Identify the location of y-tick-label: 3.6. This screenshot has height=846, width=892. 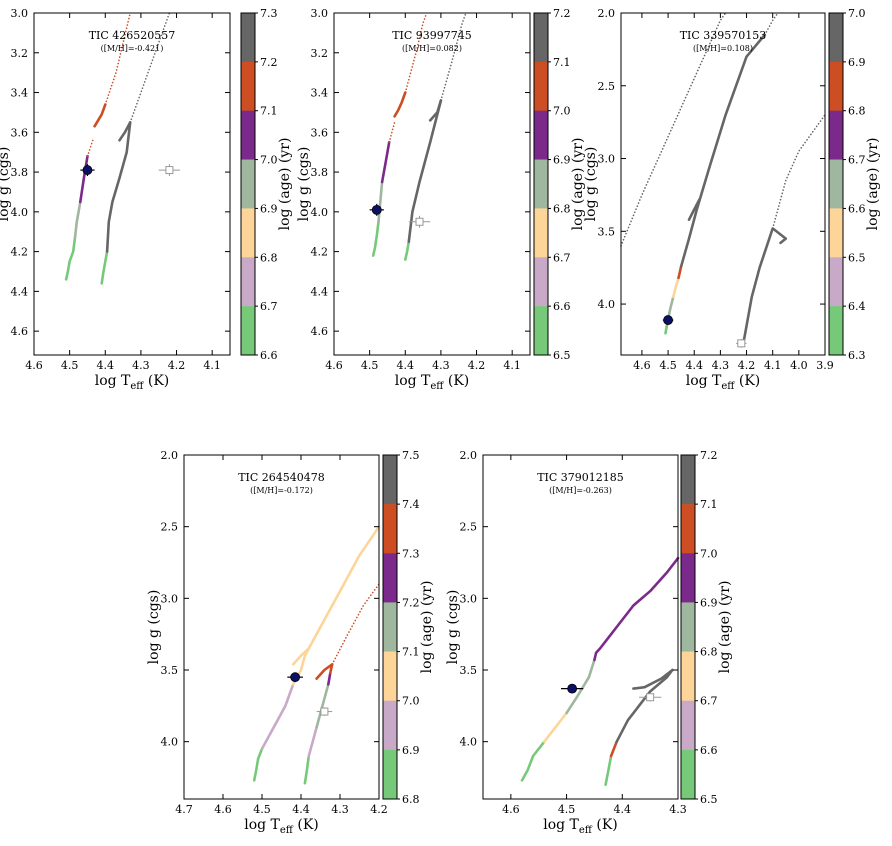
(320, 132).